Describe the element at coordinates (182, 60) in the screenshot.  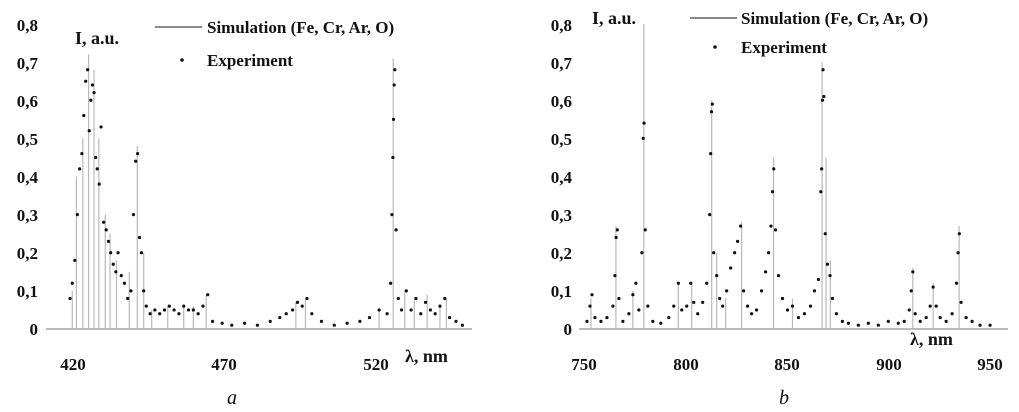
I see `panel-a-legend-dot-swatch` at that location.